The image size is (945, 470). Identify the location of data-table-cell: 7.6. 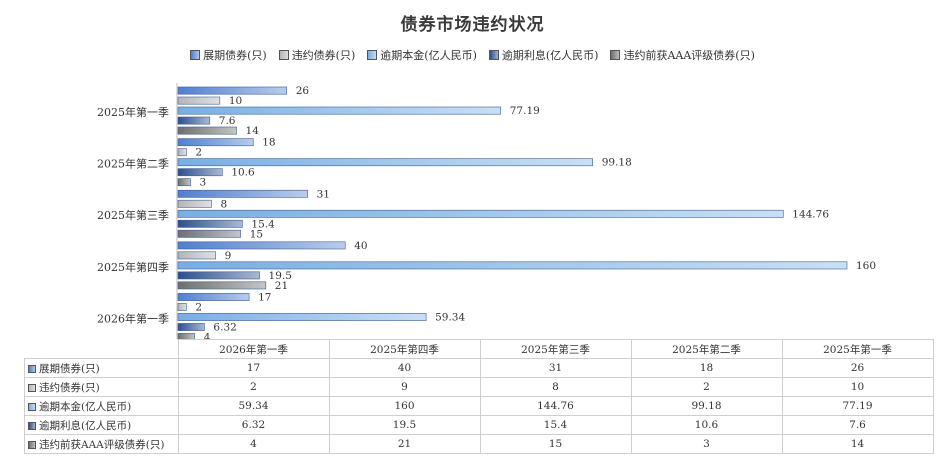
(857, 425).